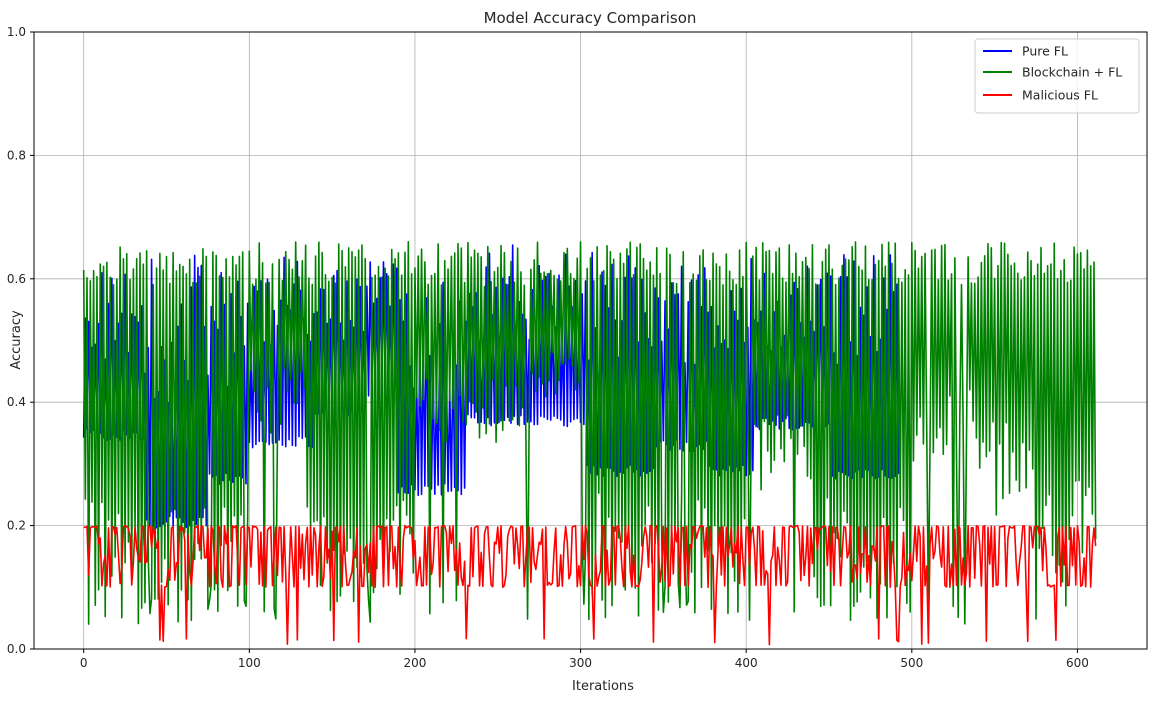 This screenshot has width=1156, height=701. I want to click on legend-label-malicious-fl: Malicious FL, so click(1060, 95).